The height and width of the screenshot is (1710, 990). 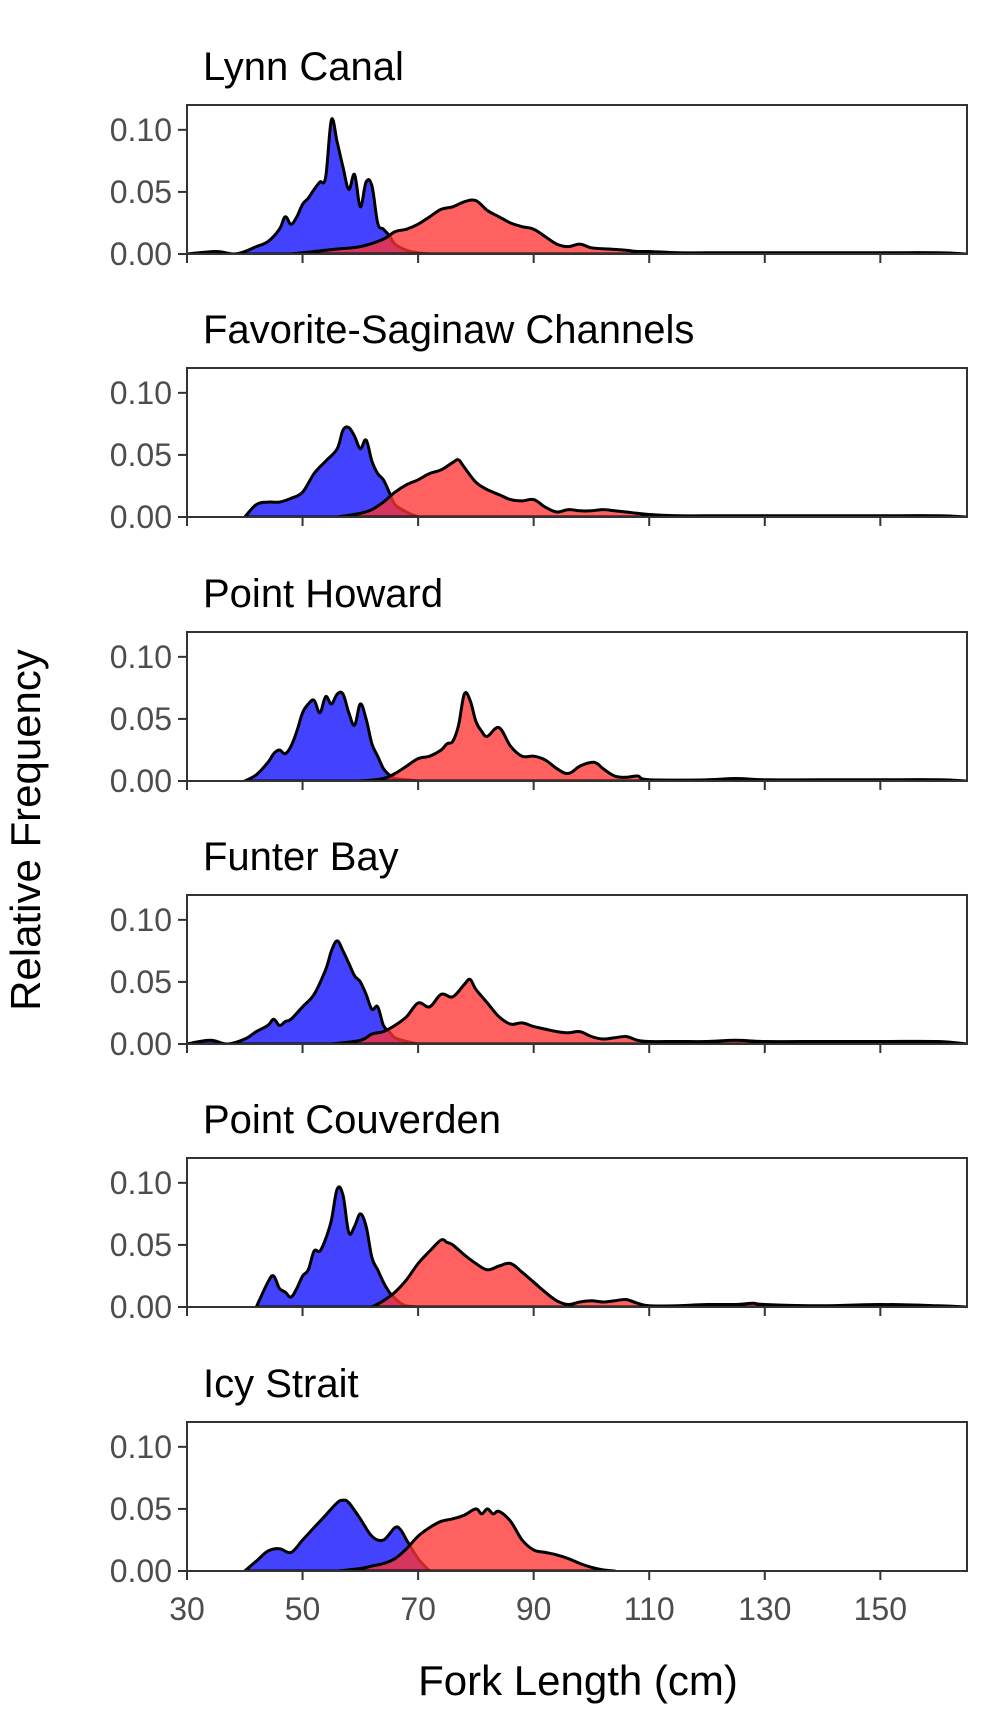 What do you see at coordinates (880, 1609) in the screenshot?
I see `x-tick-label: 150` at bounding box center [880, 1609].